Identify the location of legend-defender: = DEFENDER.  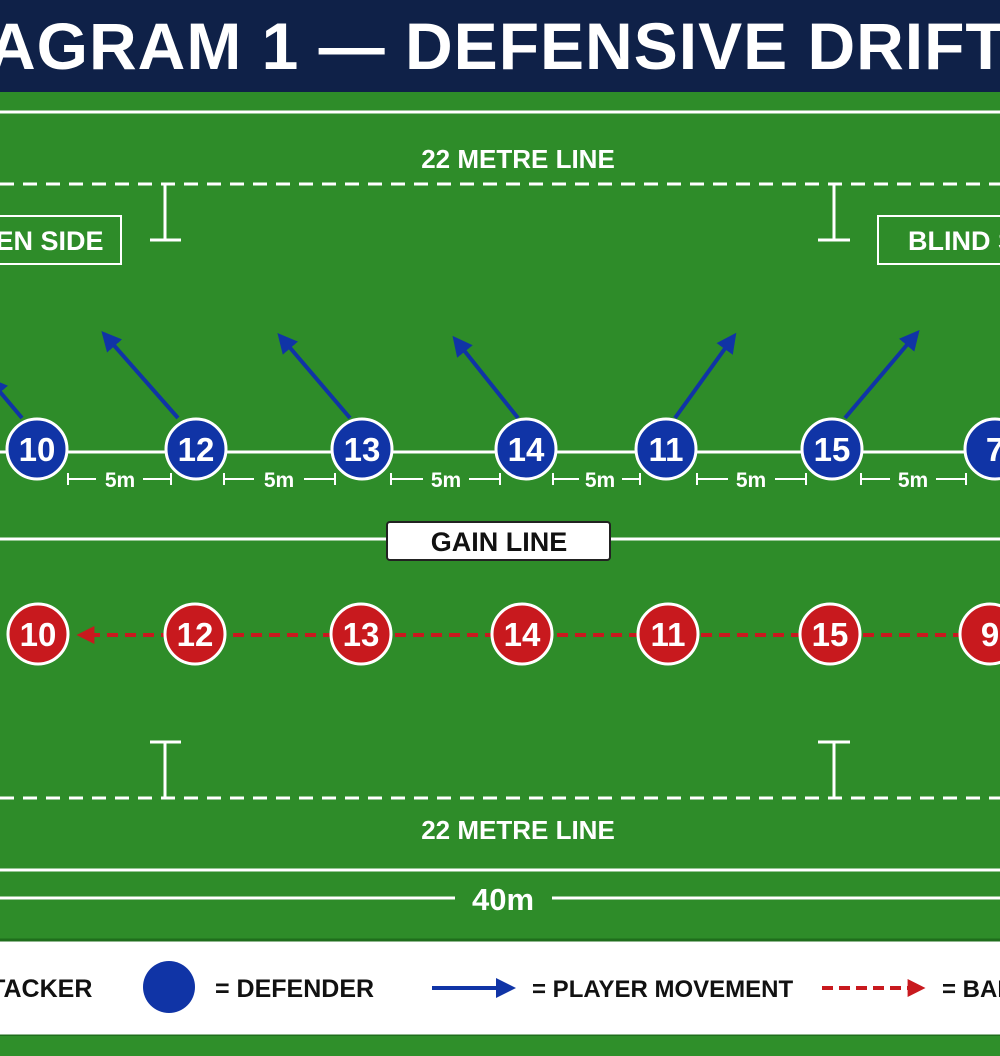
(258, 987).